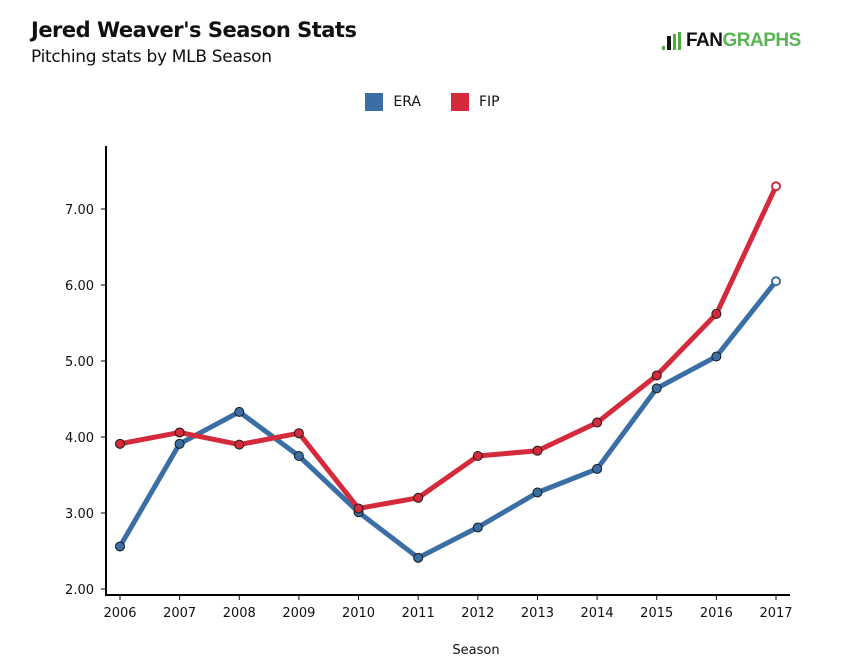  What do you see at coordinates (776, 281) in the screenshot?
I see `point-era-2017` at bounding box center [776, 281].